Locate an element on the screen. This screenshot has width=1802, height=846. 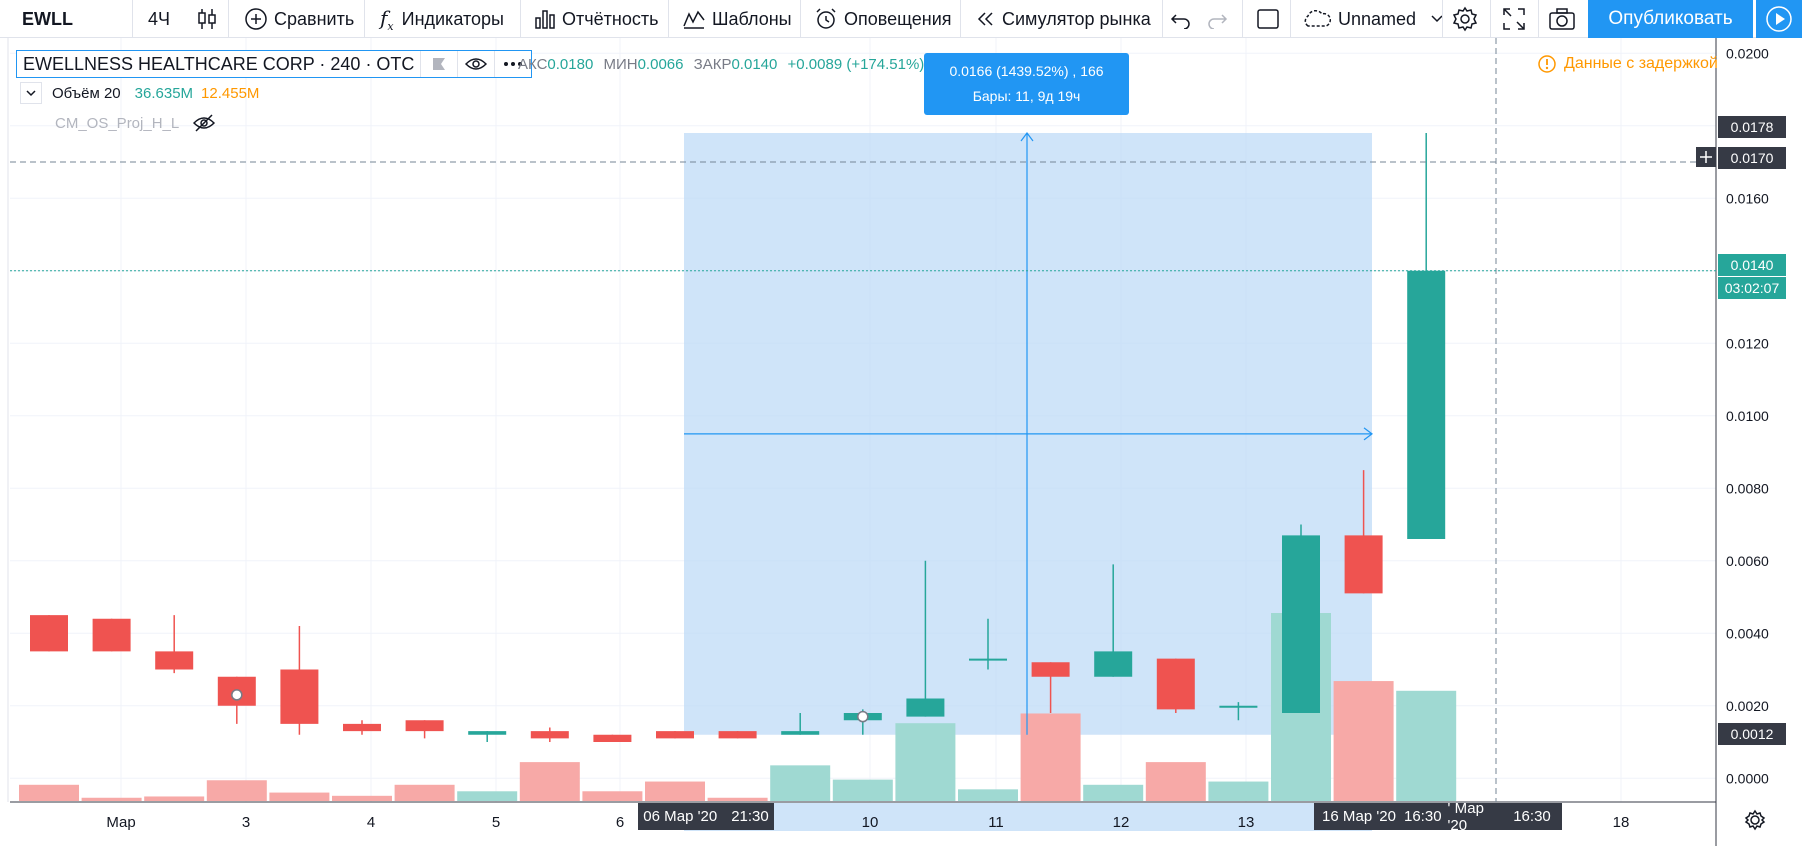
templates-button: Шаблоны is located at coordinates (737, 19).